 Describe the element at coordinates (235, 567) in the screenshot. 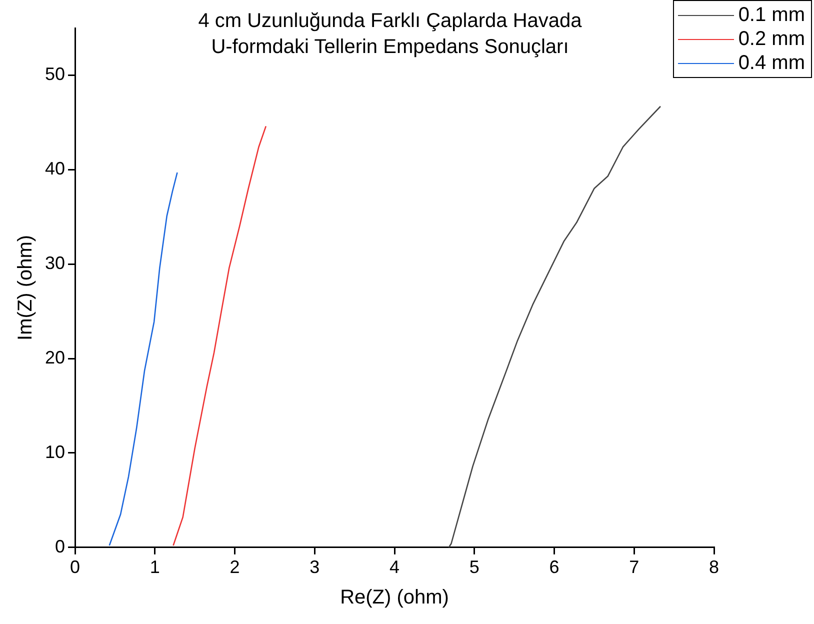

I see `x-tick-label: 2` at that location.